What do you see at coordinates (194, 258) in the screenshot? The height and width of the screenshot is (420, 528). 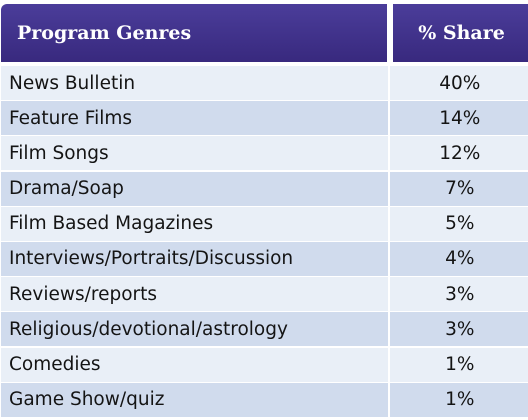 I see `genre-cell: Interviews/Portraits/Discussion` at bounding box center [194, 258].